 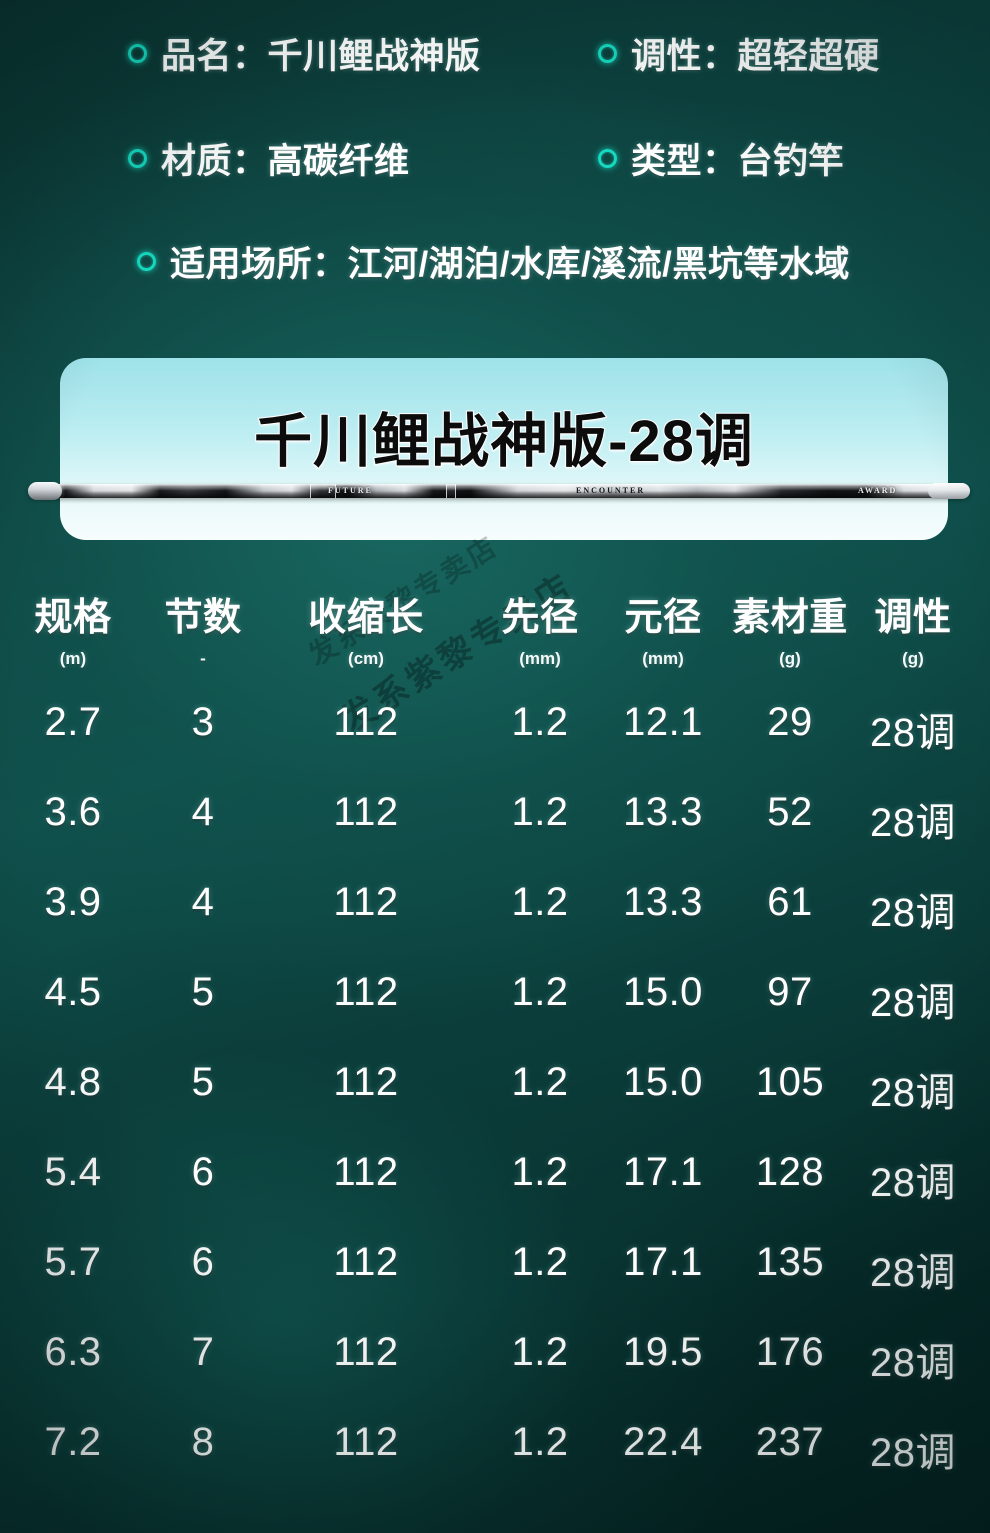 What do you see at coordinates (495, 1177) in the screenshot?
I see `table-row: 5.4 6 112 1.2 17.1 128 28调` at bounding box center [495, 1177].